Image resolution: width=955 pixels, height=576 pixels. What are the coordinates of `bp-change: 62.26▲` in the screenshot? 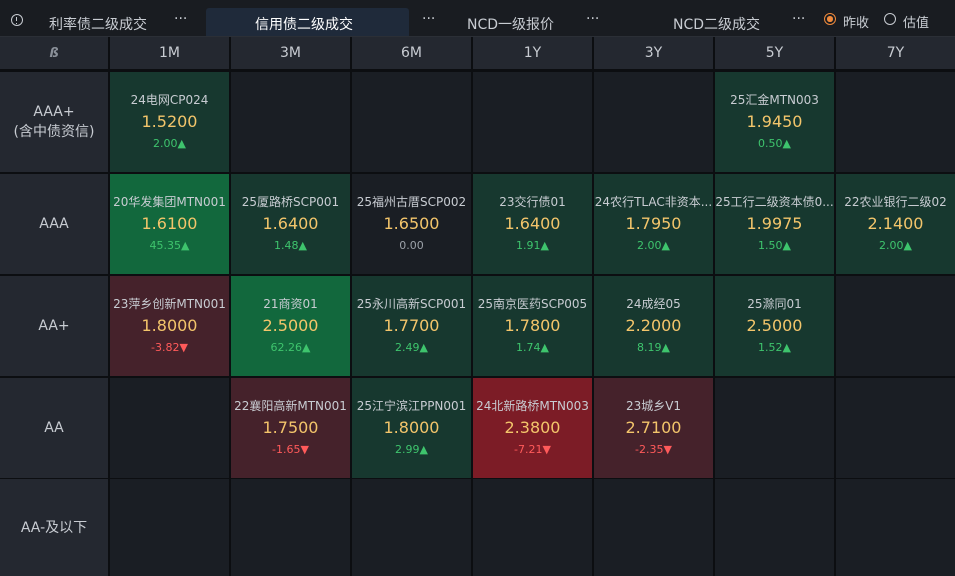 It's located at (290, 347).